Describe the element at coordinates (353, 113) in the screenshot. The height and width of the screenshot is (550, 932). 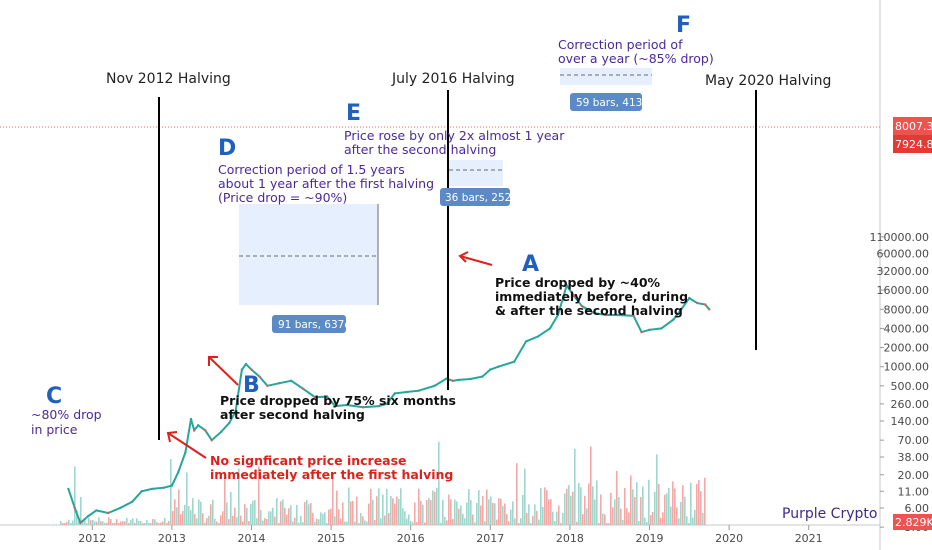
I see `letter-e: E` at that location.